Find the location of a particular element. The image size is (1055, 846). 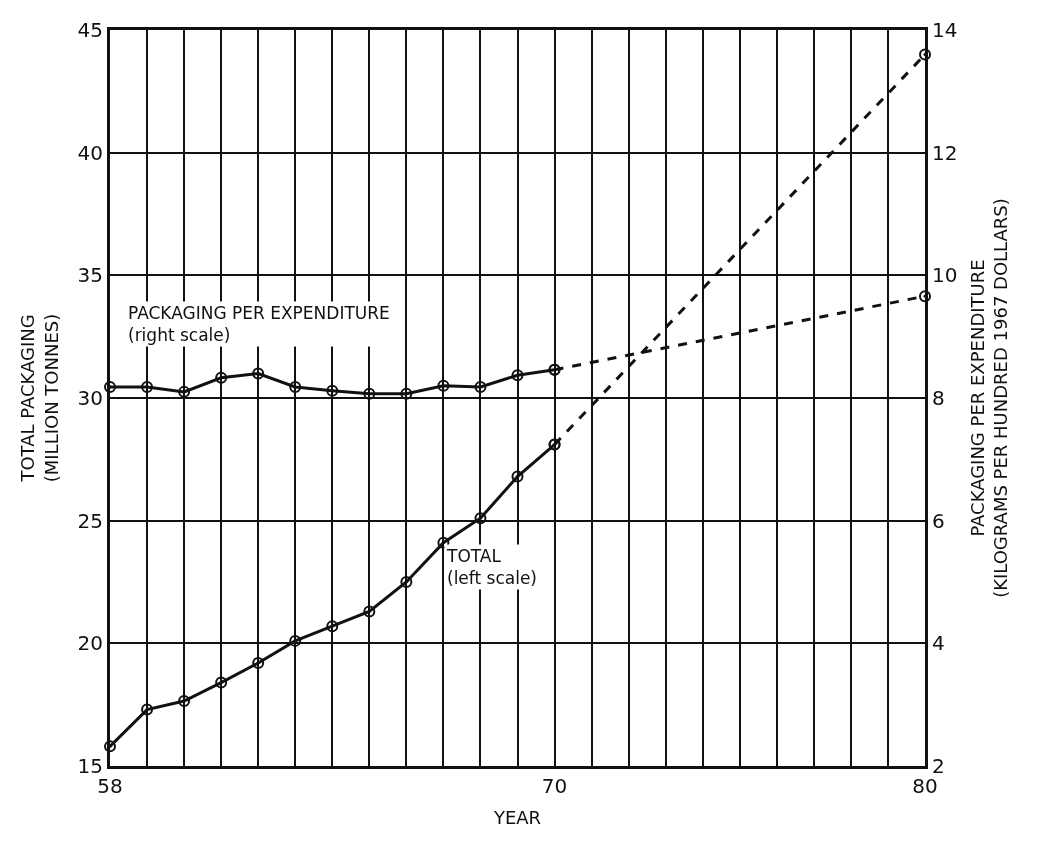

y-tick-label: 35 is located at coordinates (90, 275).